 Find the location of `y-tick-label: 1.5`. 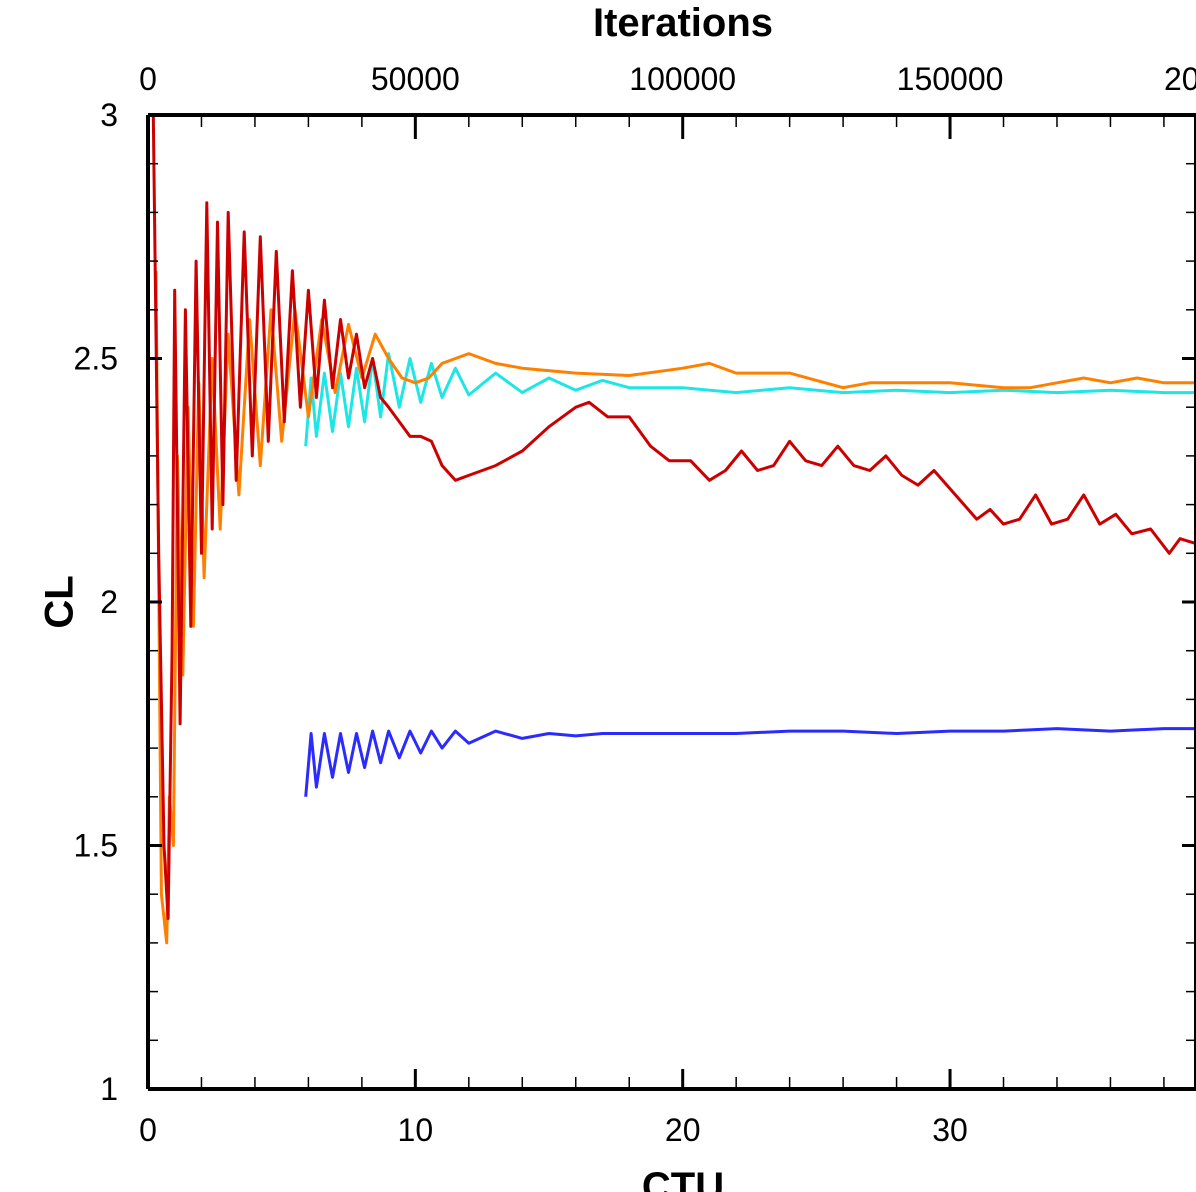

y-tick-label: 1.5 is located at coordinates (96, 846).